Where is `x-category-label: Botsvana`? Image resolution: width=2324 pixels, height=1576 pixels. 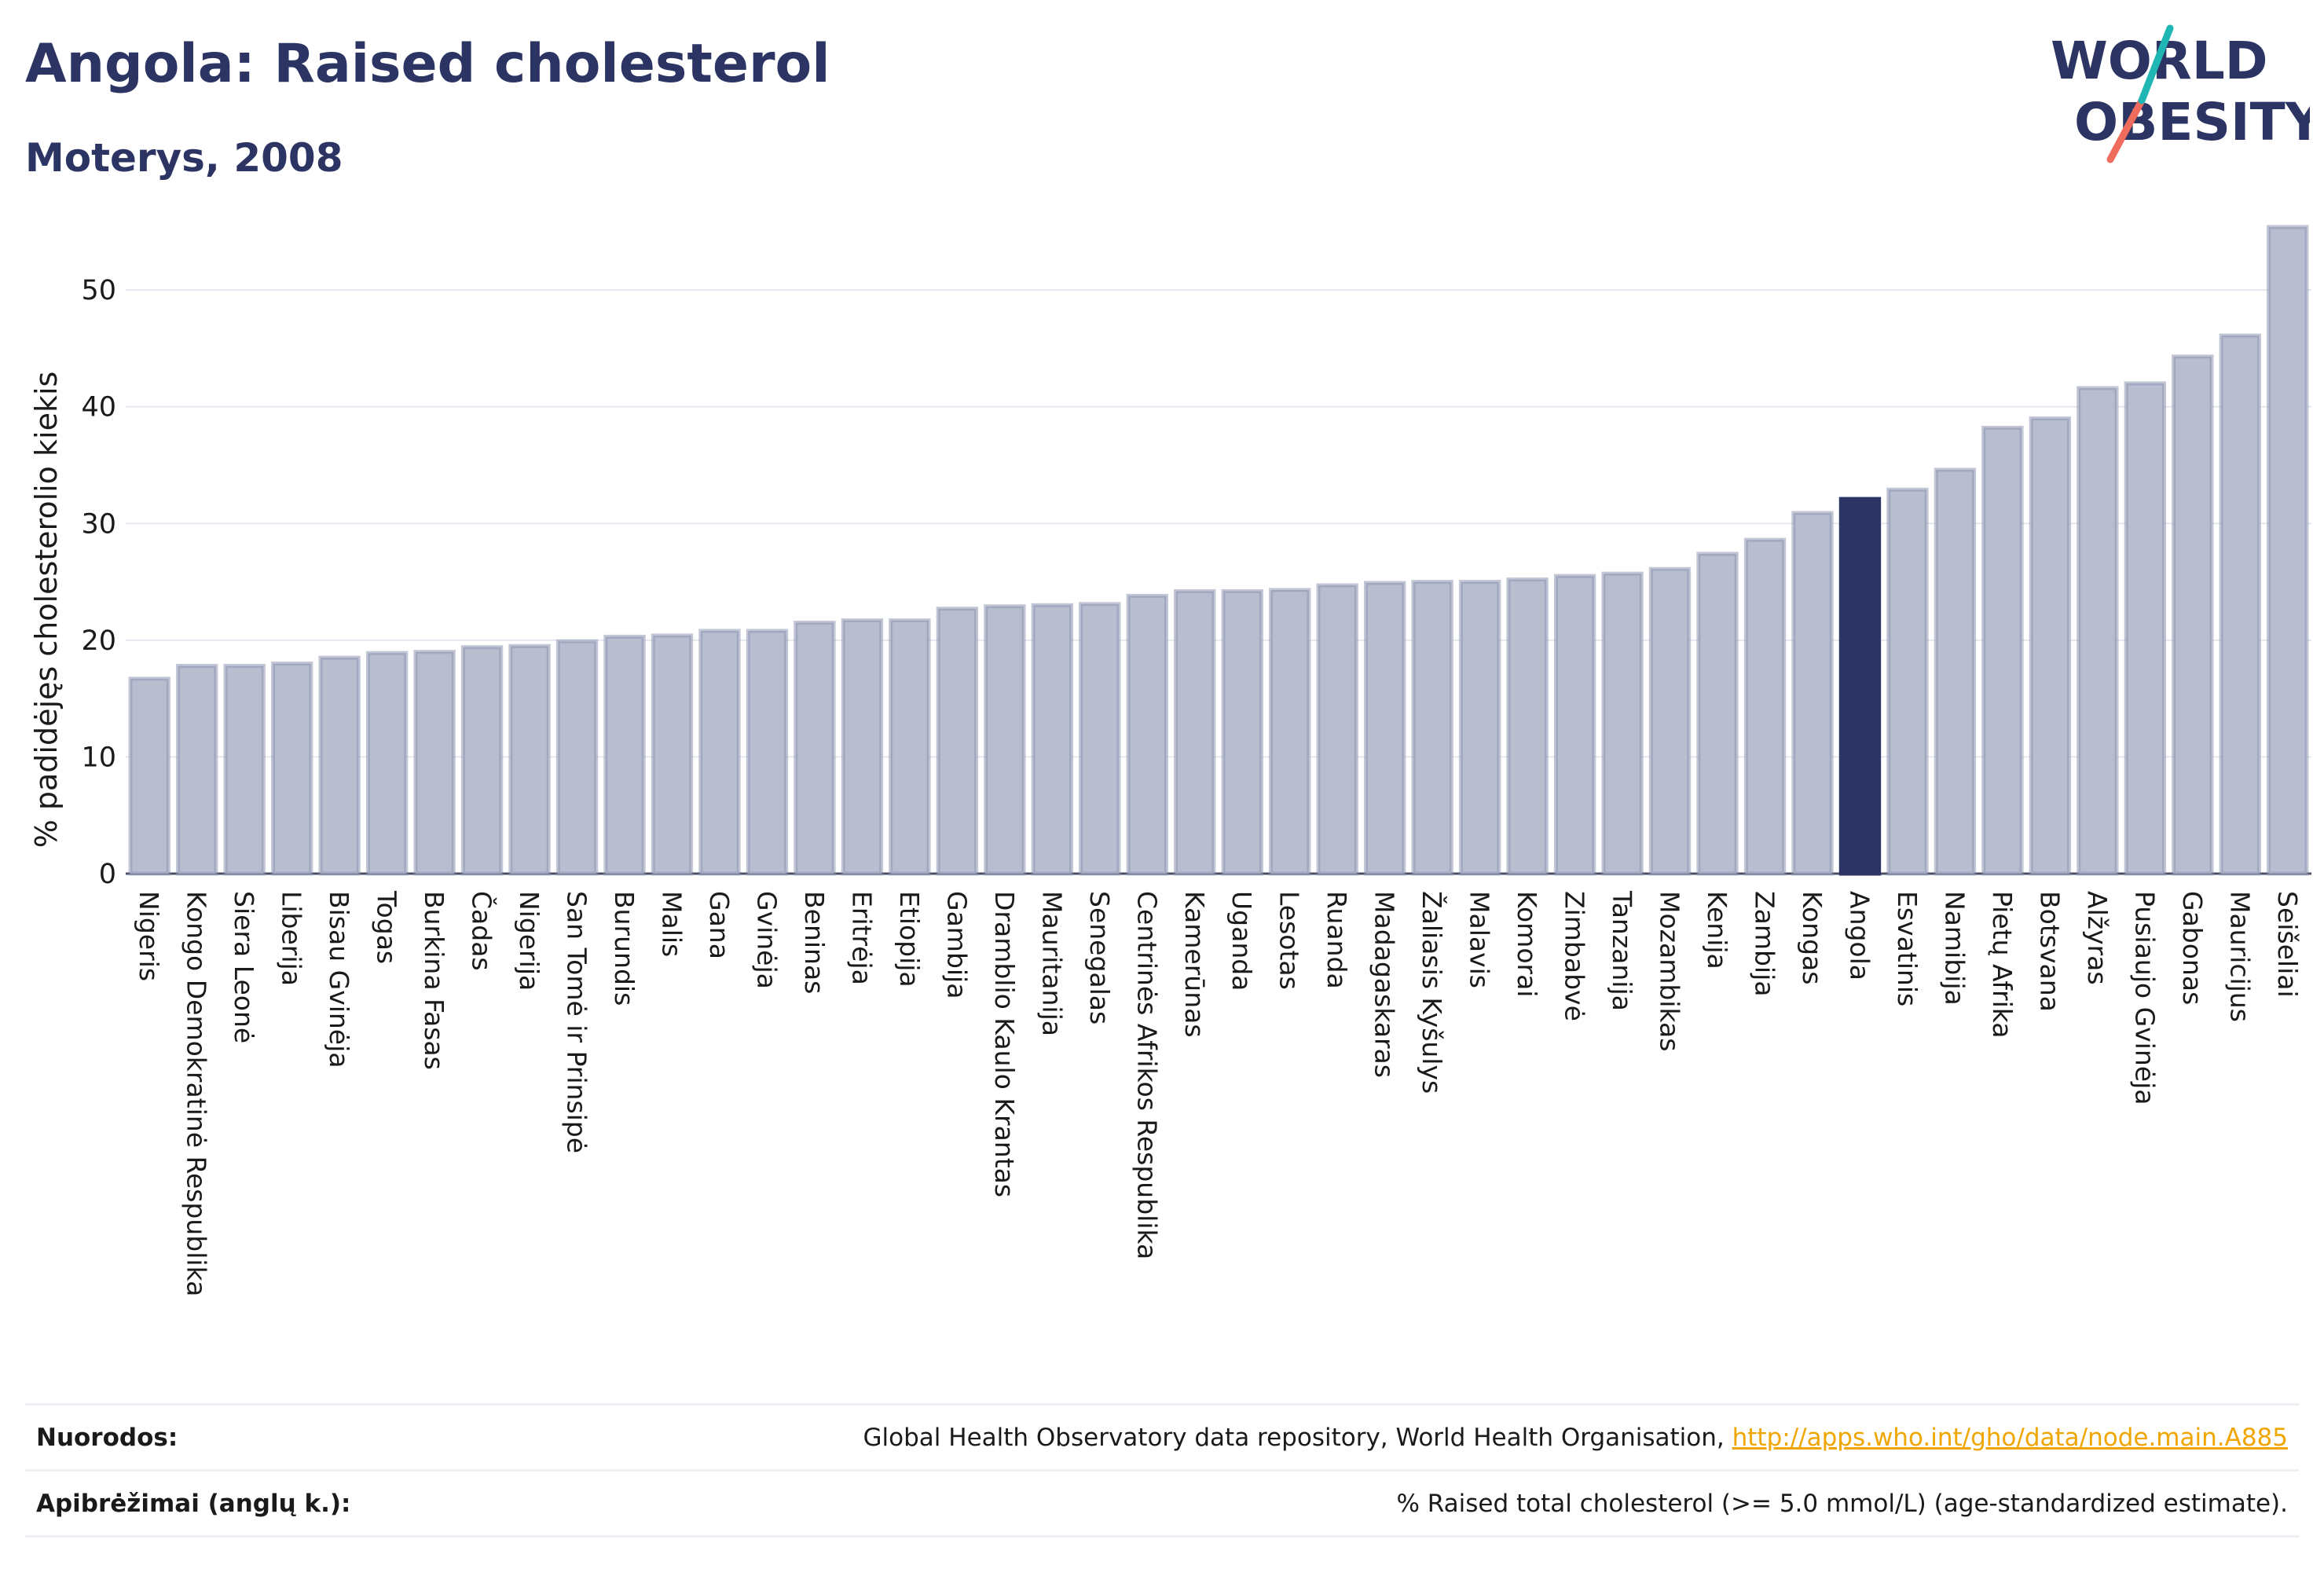
x-category-label: Botsvana is located at coordinates (2049, 951).